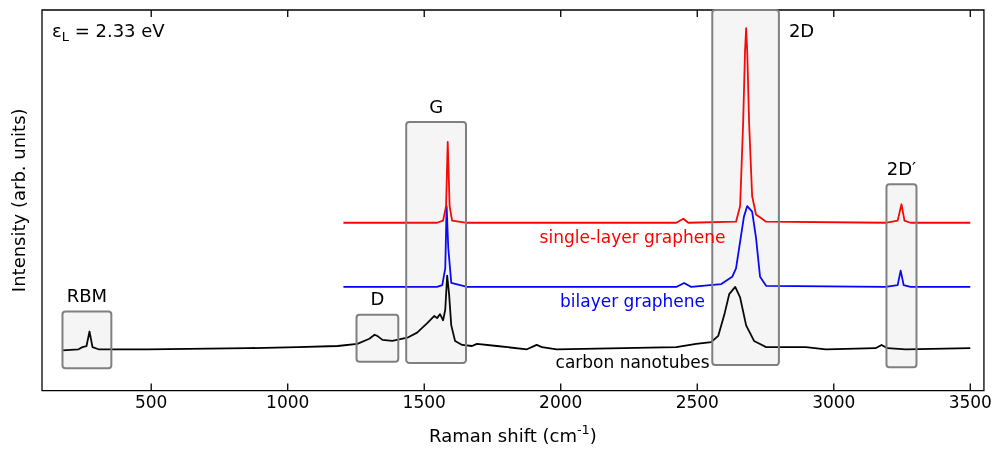 This screenshot has height=461, width=1003. I want to click on x-tick-label: 500, so click(151, 402).